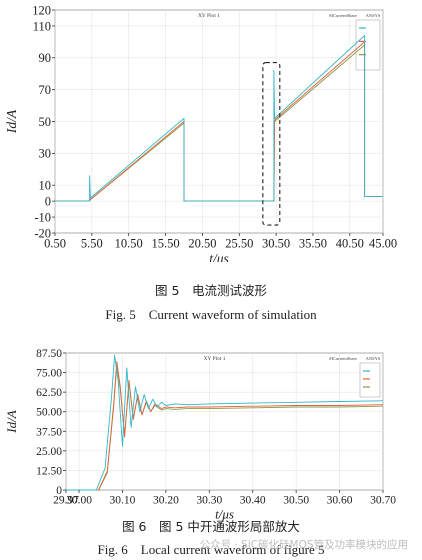  What do you see at coordinates (383, 244) in the screenshot?
I see `x-tick-label: 45.00` at bounding box center [383, 244].